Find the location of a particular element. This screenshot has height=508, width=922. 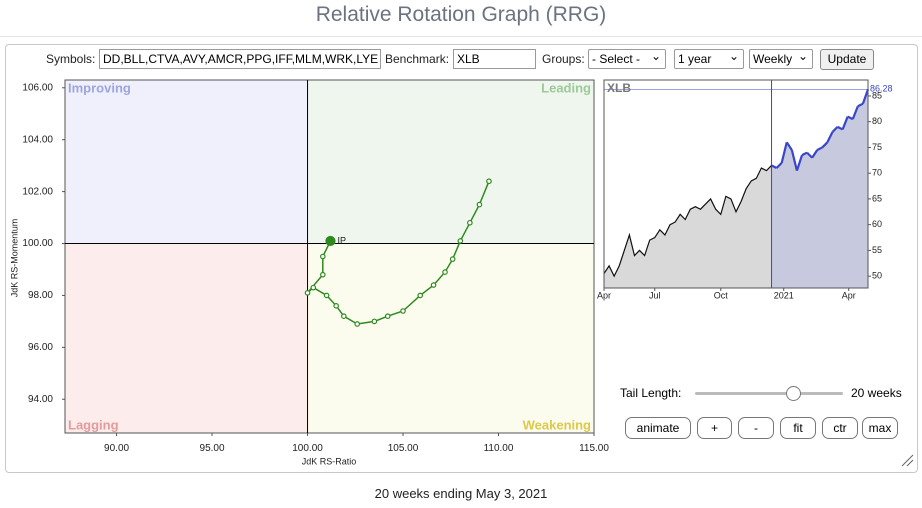

symbols-label: Symbols: is located at coordinates (71, 59).